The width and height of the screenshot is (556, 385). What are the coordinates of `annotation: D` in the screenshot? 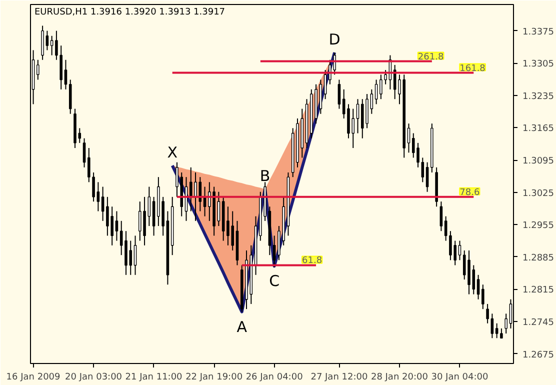 It's located at (334, 39).